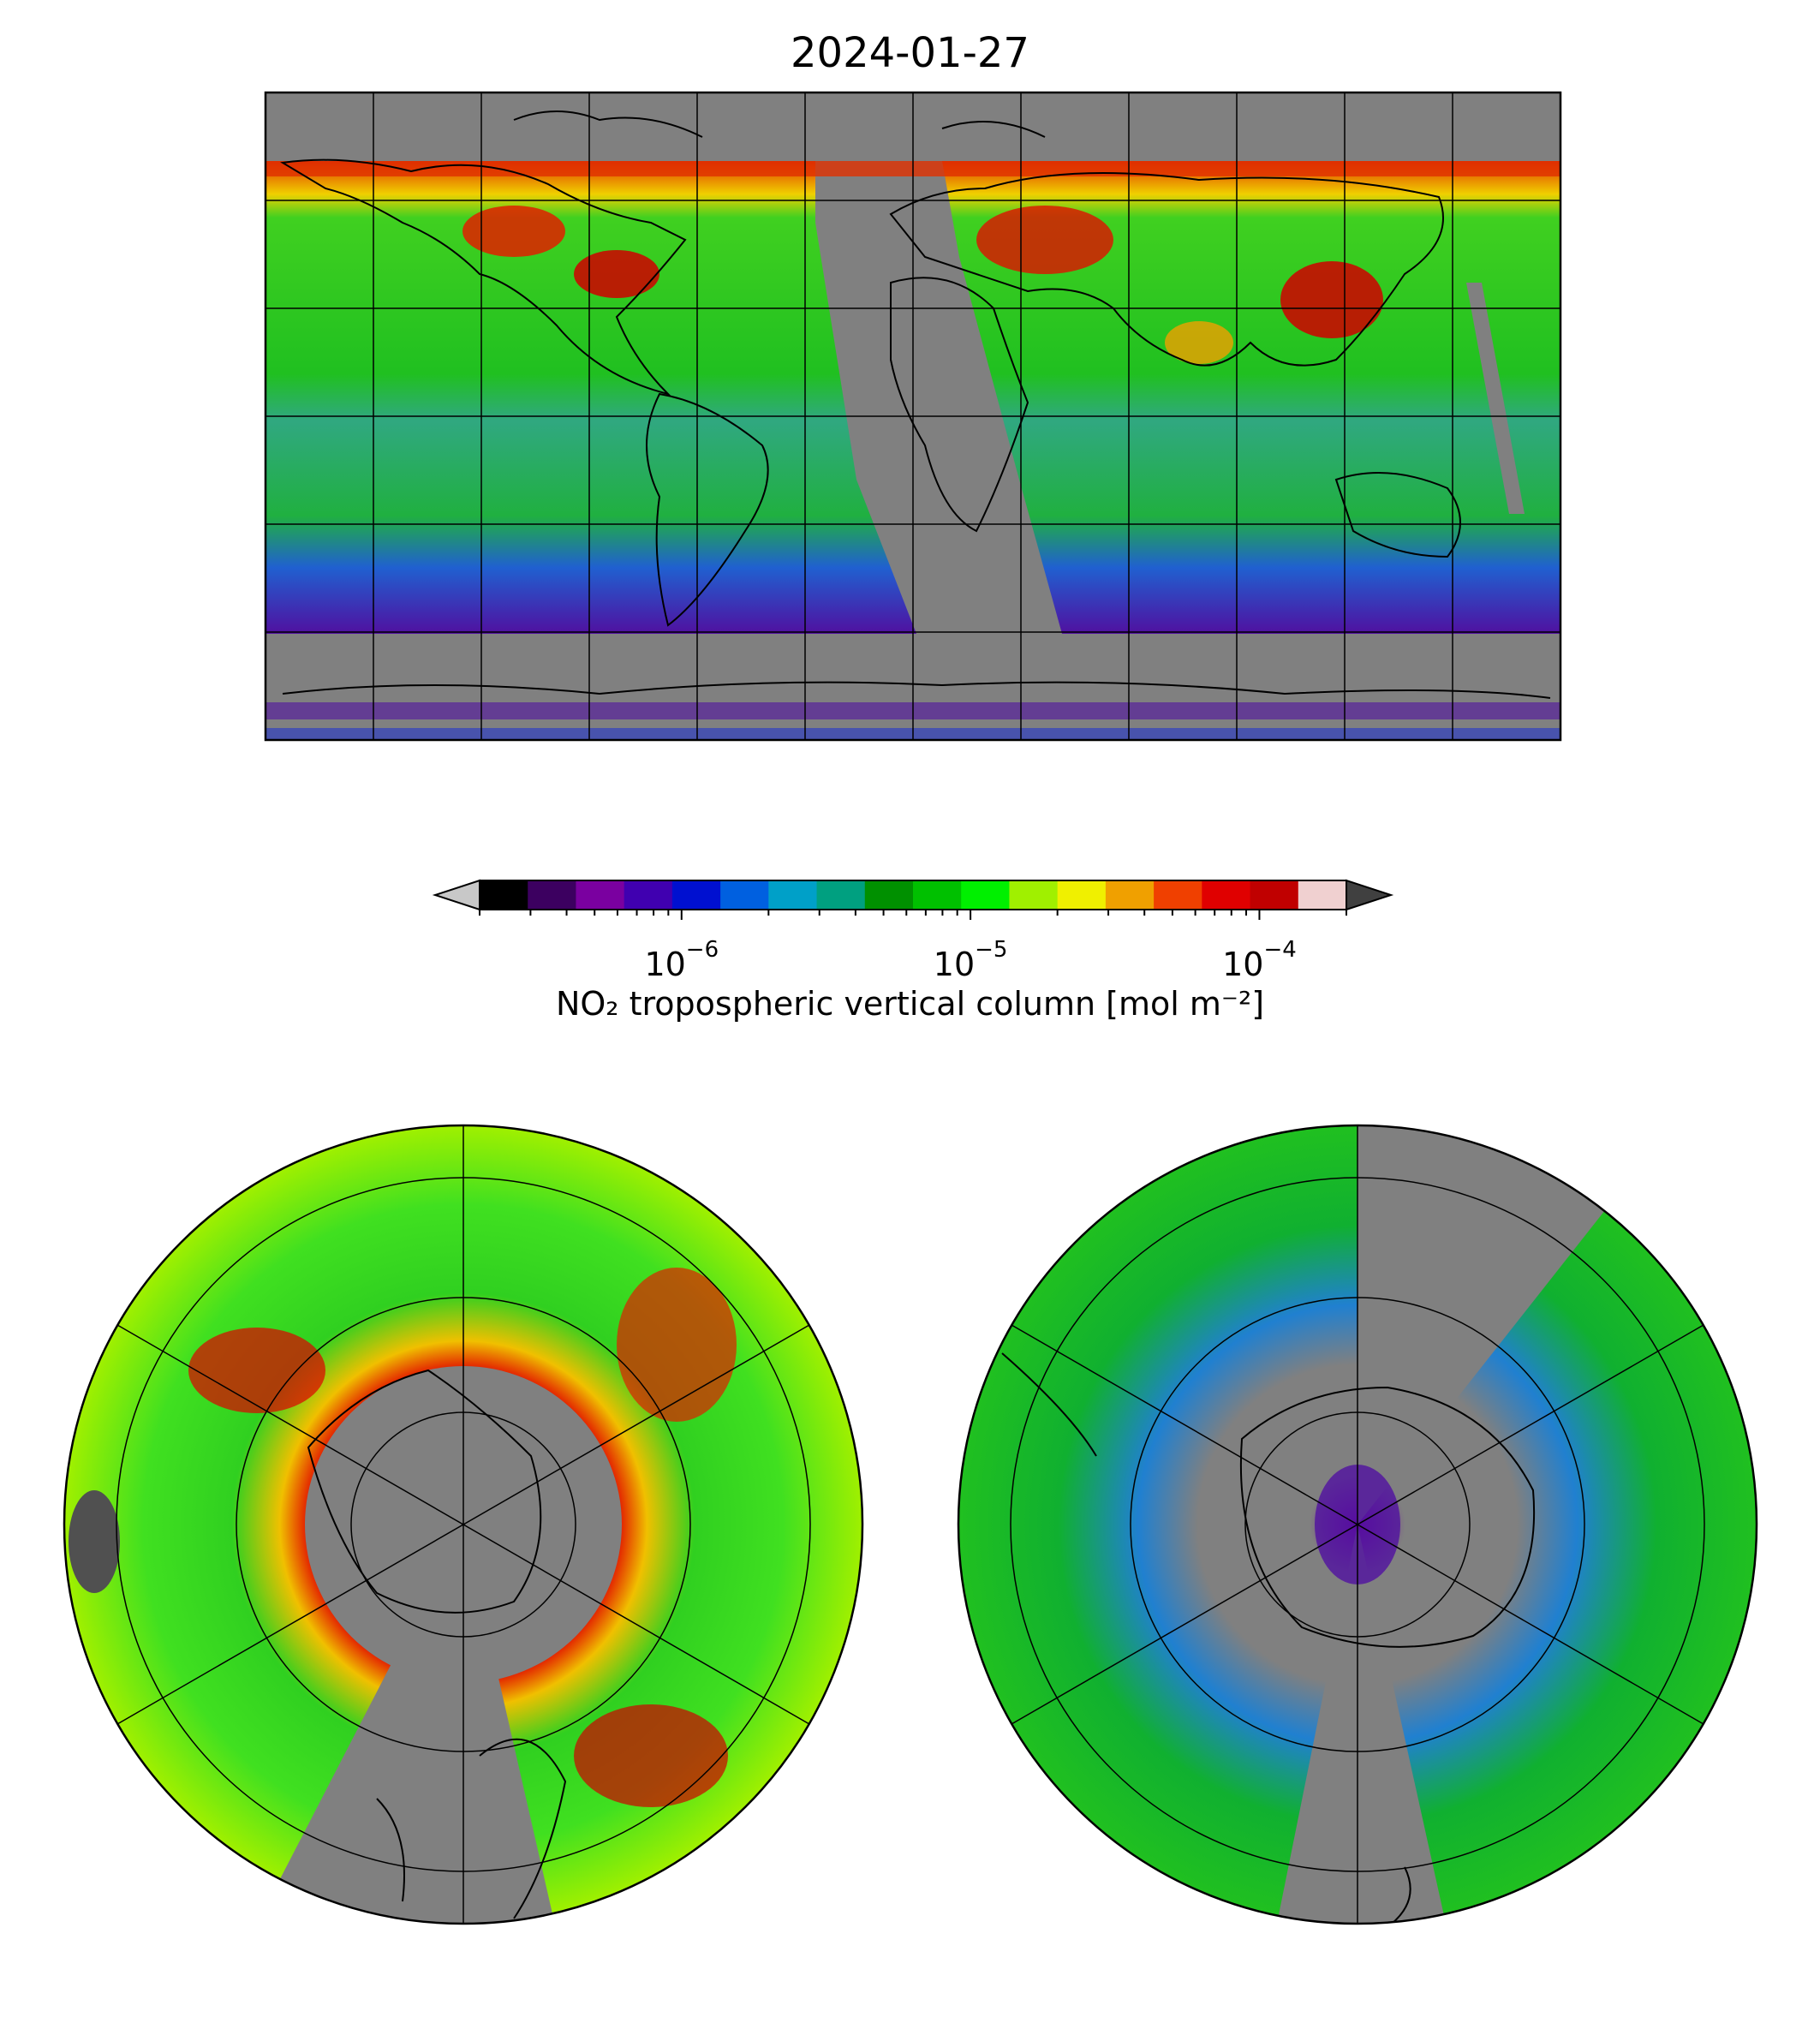 The image size is (1820, 2023). What do you see at coordinates (1370, 895) in the screenshot?
I see `colorbar-over-extension` at bounding box center [1370, 895].